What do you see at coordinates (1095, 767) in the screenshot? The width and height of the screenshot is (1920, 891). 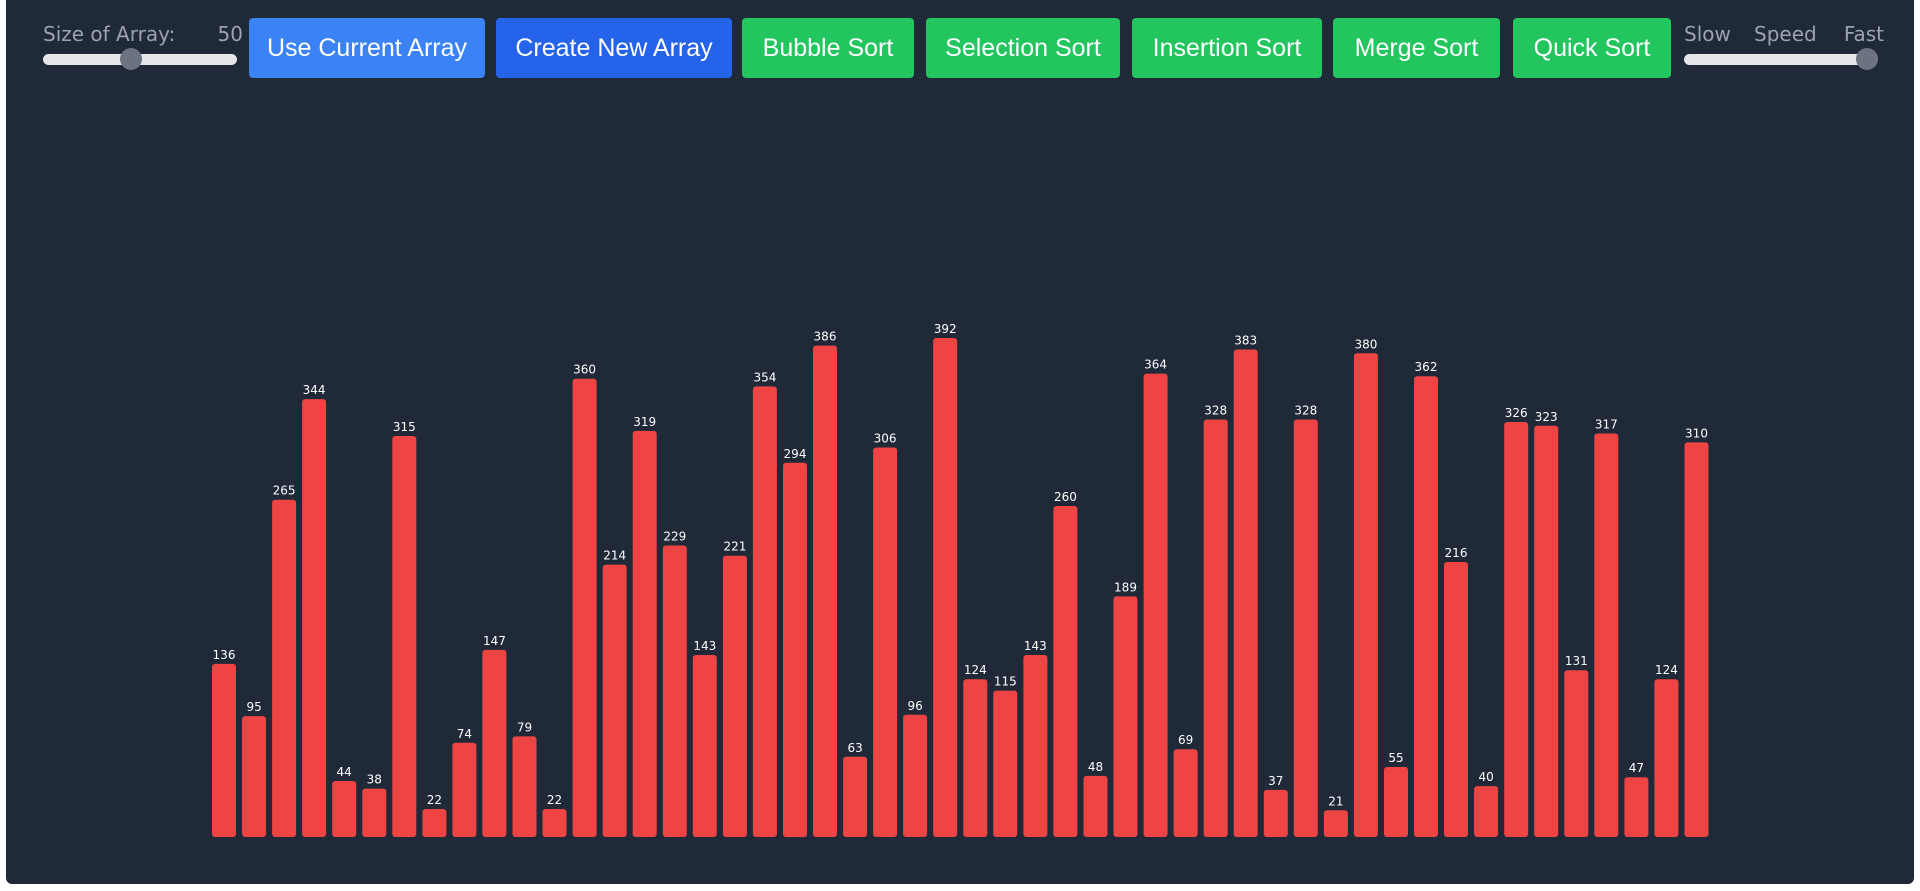 I see `array-bar-value: 48` at bounding box center [1095, 767].